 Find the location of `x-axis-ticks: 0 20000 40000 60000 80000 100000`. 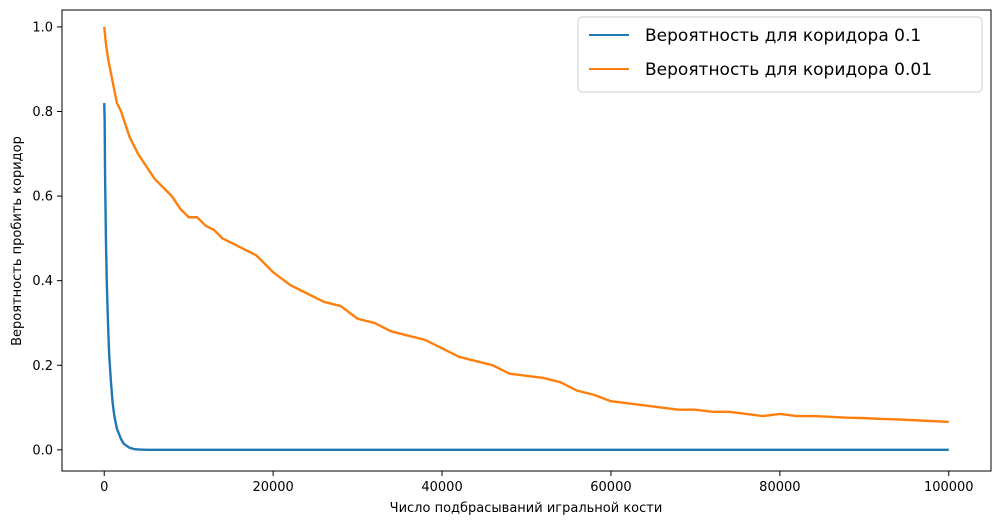

x-axis-ticks: 0 20000 40000 60000 80000 100000 is located at coordinates (537, 483).